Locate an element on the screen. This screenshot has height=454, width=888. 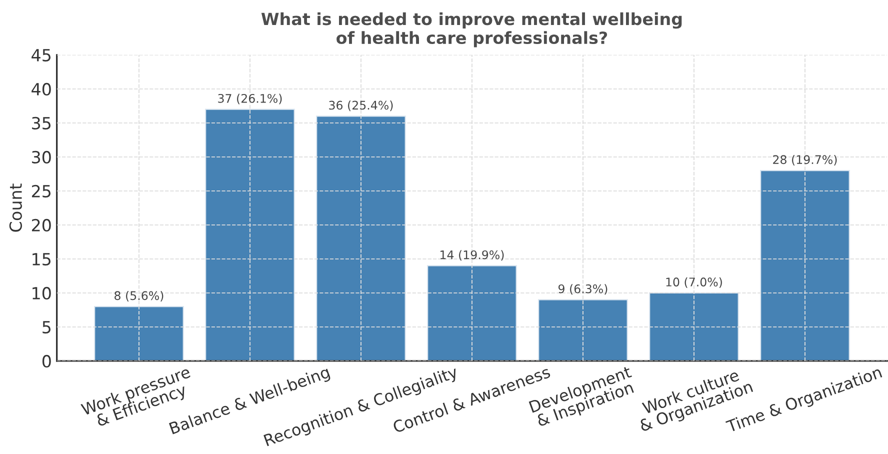
y-axis-title: Count is located at coordinates (15, 208).